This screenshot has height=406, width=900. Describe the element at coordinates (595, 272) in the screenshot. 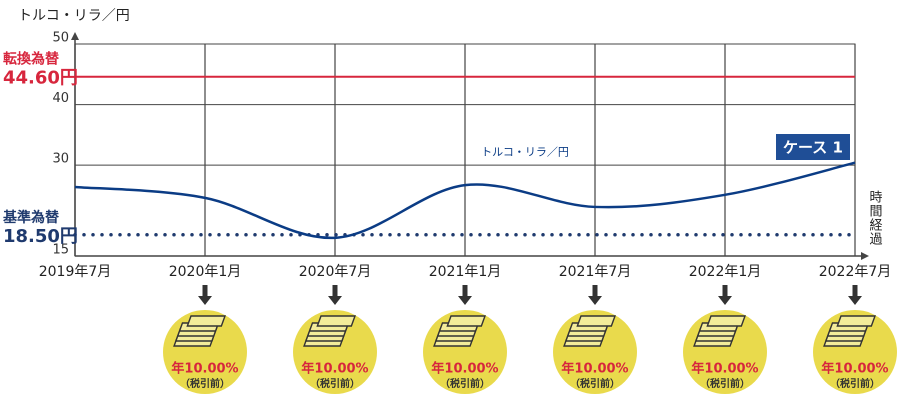

I see `x-tick-label: 2021年7月` at that location.